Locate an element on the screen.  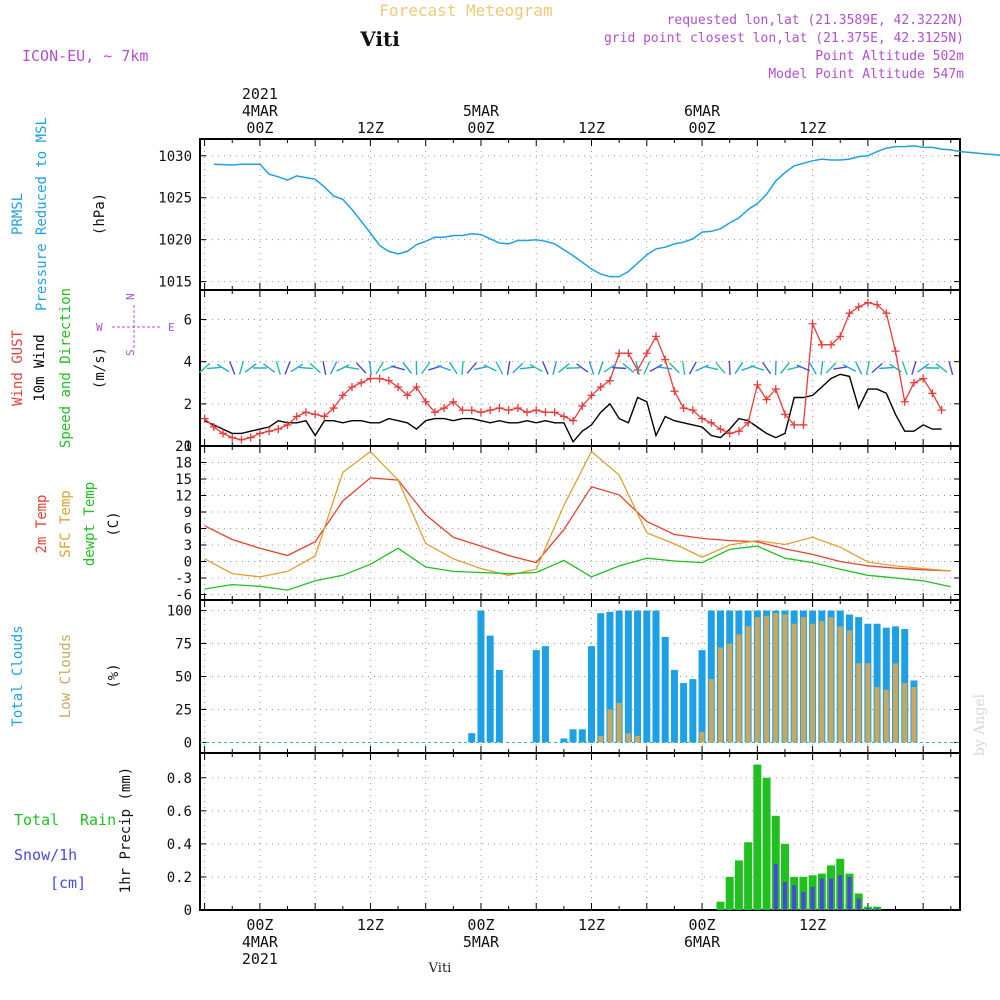
y-tick-label: 9 is located at coordinates (188, 513).